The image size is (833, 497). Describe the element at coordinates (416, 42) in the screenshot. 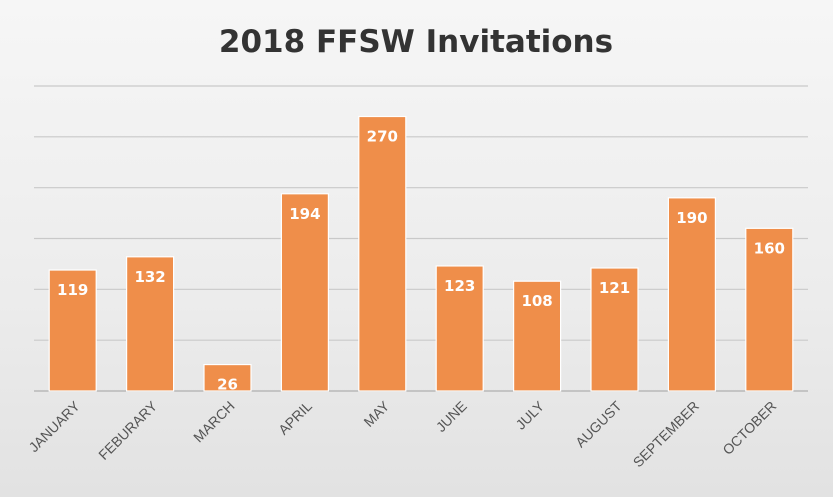

I see `chart-title: 2018 FFSW Invitations` at that location.